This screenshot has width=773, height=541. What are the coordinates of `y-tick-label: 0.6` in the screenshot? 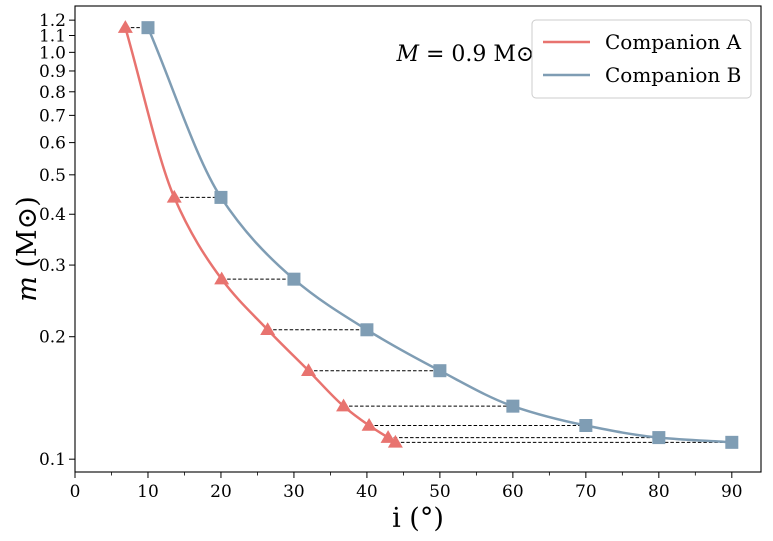 It's located at (52, 144).